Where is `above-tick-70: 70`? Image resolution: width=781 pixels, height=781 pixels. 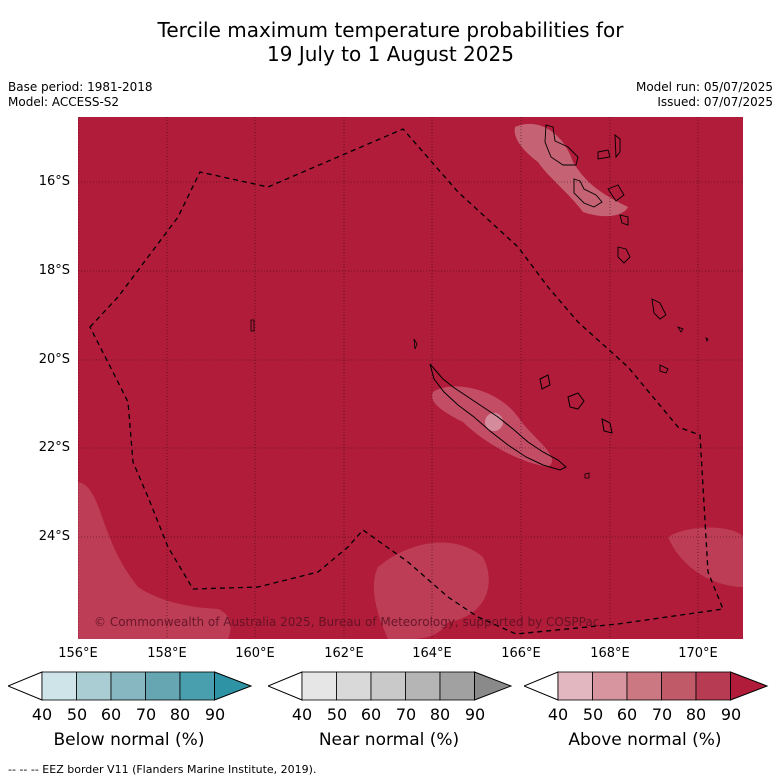 above-tick-70: 70 is located at coordinates (662, 714).